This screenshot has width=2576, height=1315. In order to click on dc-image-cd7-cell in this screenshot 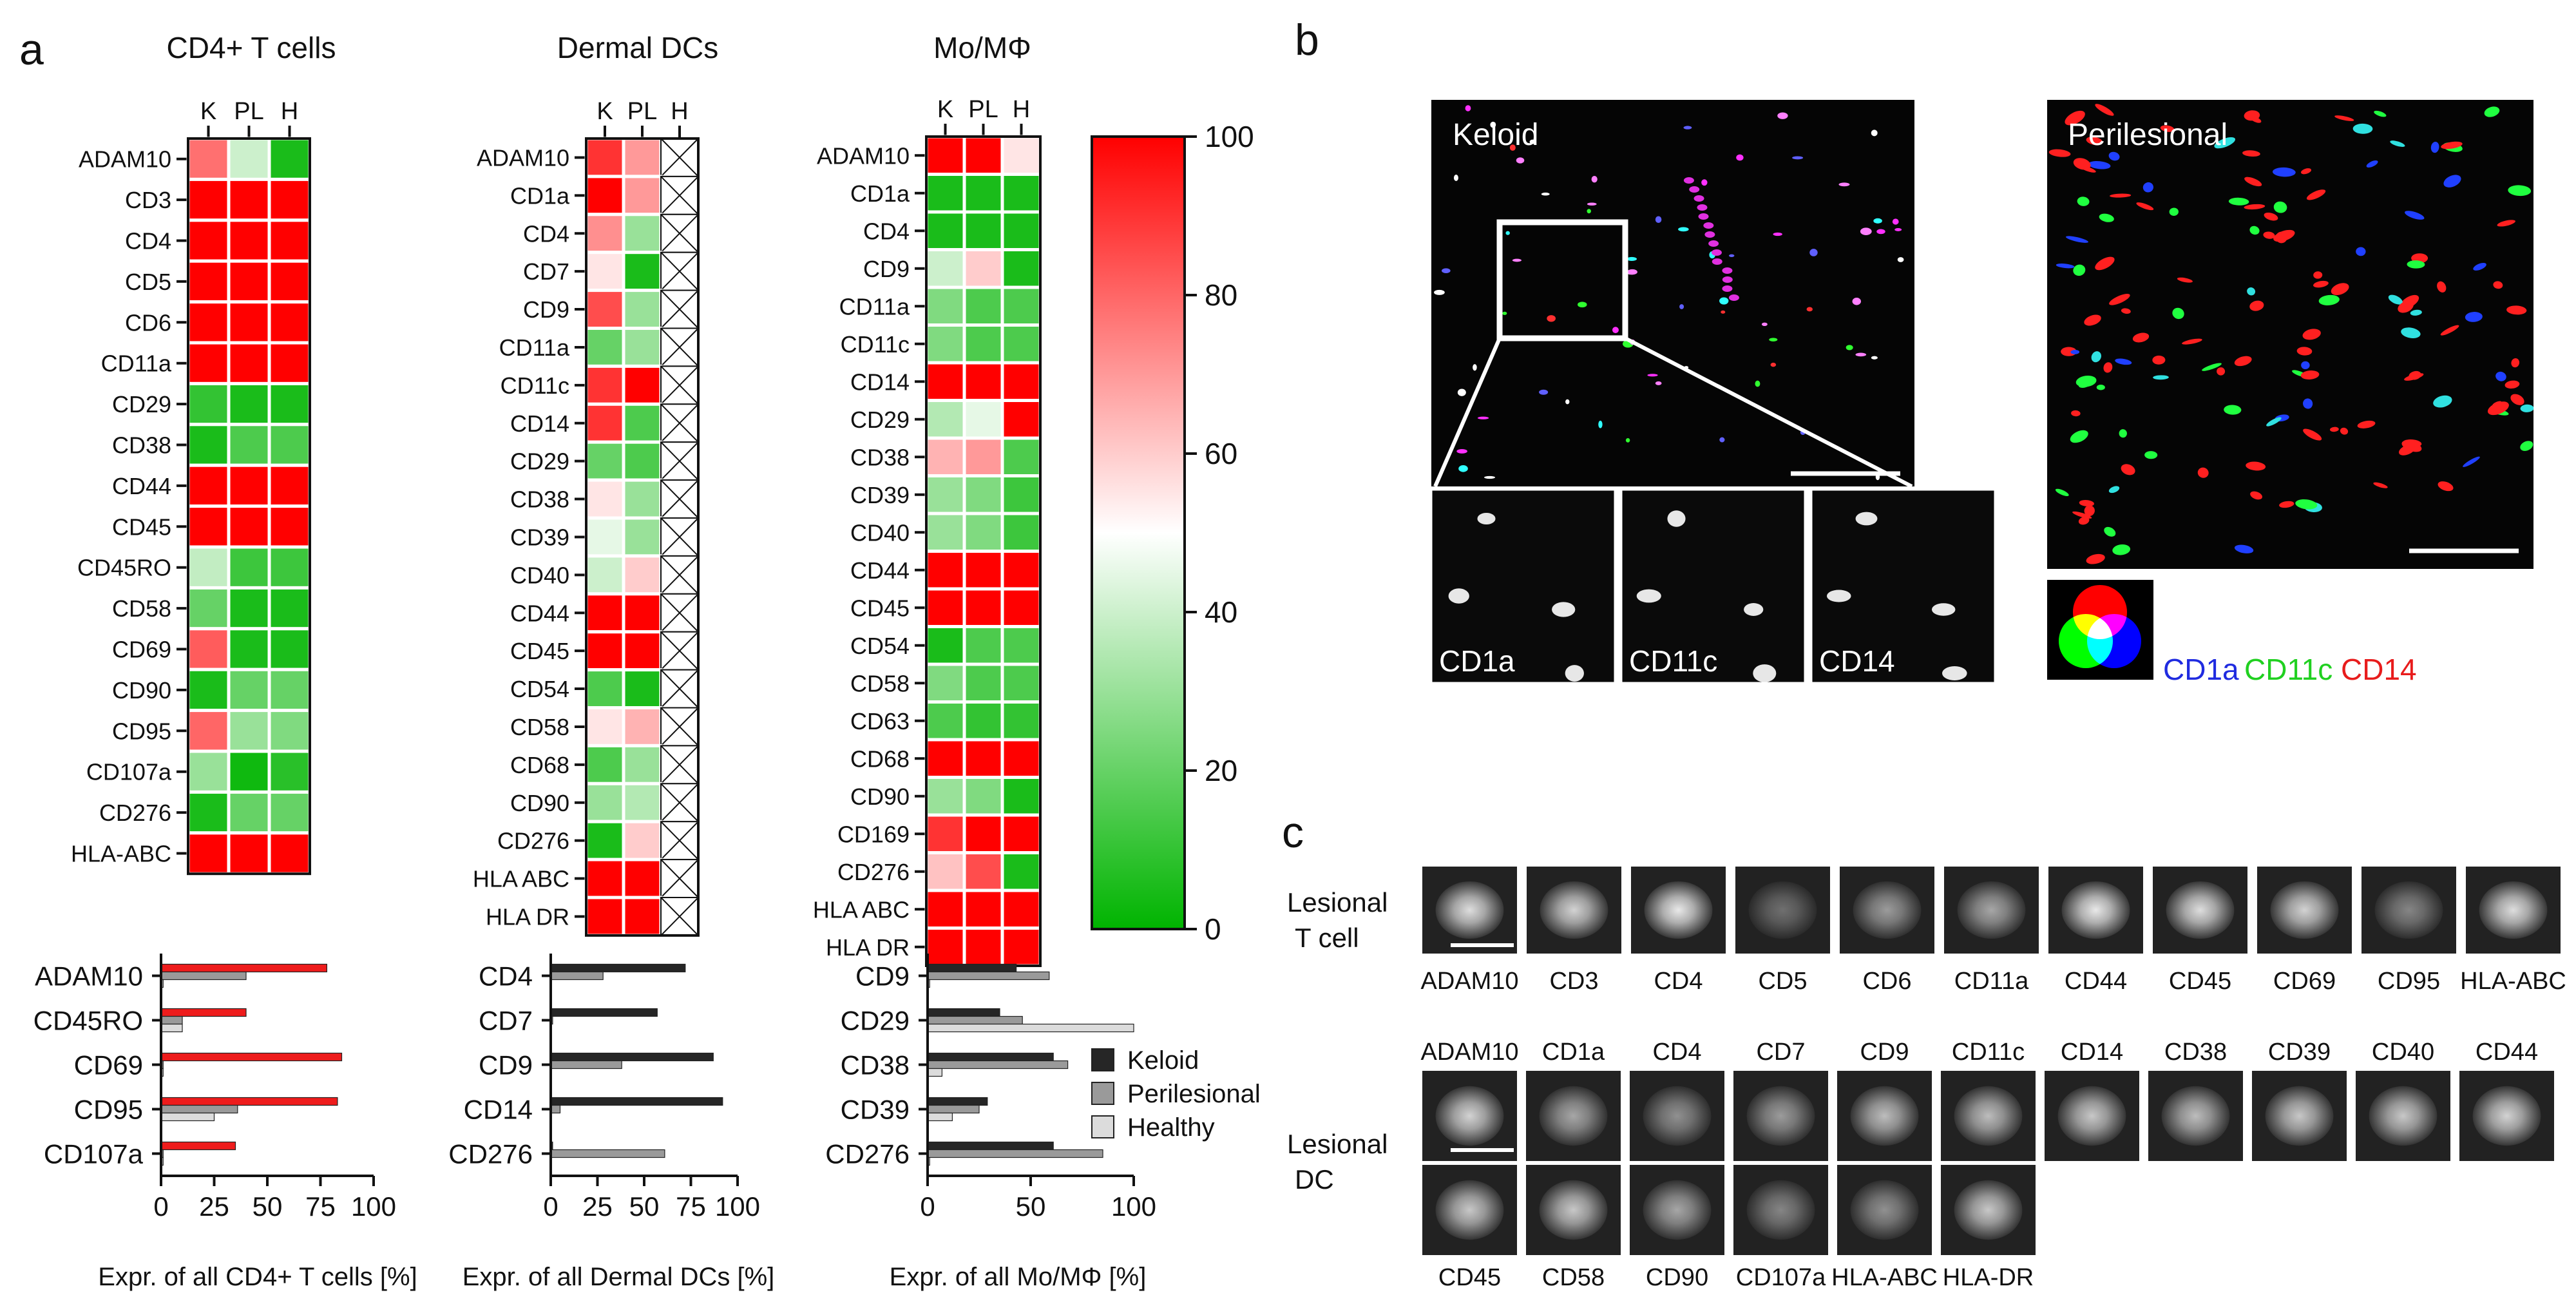, I will do `click(1780, 1116)`.